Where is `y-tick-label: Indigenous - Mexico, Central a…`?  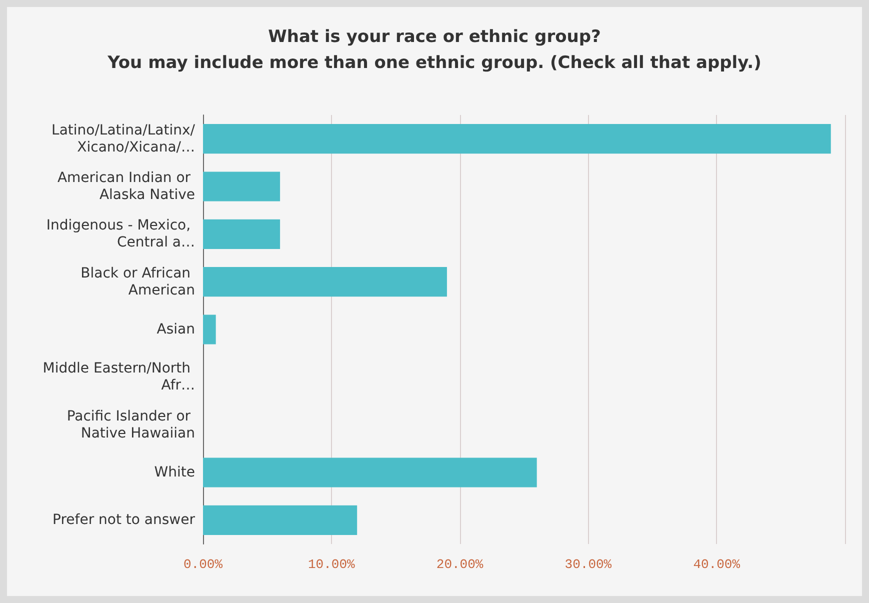 y-tick-label: Indigenous - Mexico, Central a… is located at coordinates (120, 234).